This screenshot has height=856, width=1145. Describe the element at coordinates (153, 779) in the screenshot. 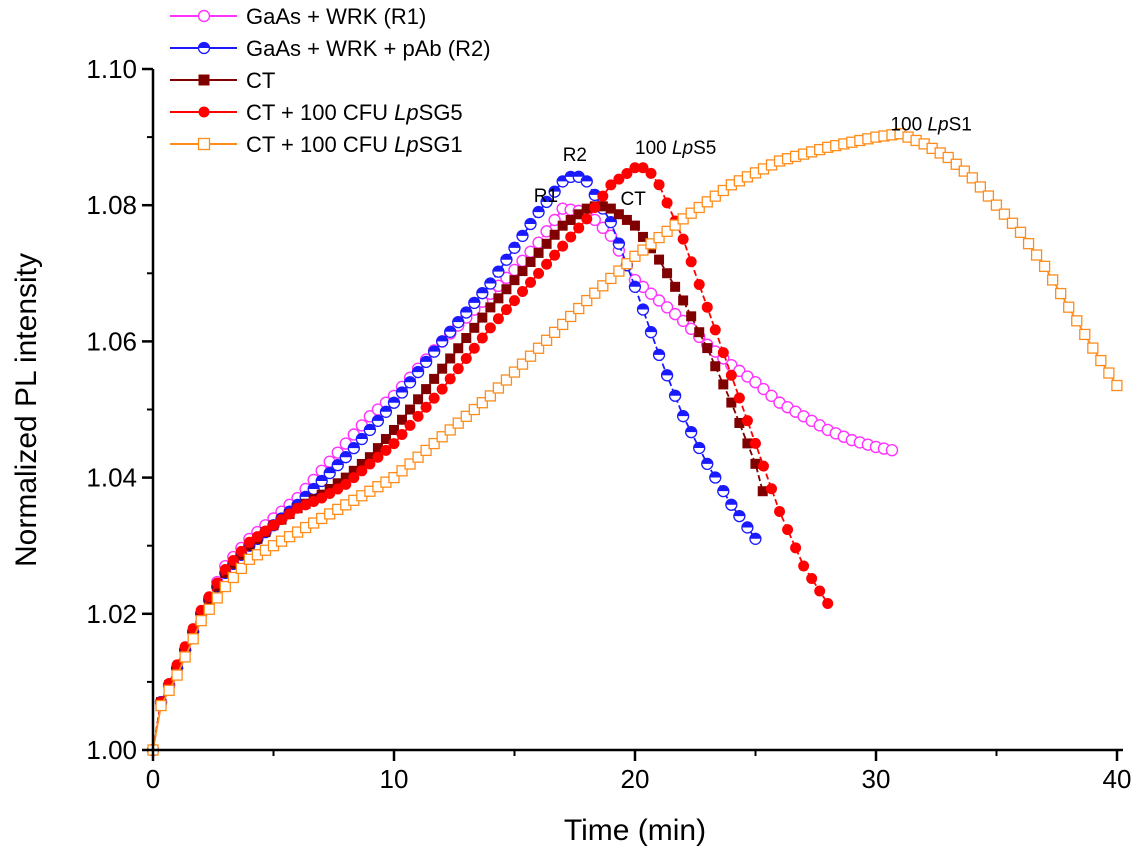

I see `x-tick-label: 0` at that location.